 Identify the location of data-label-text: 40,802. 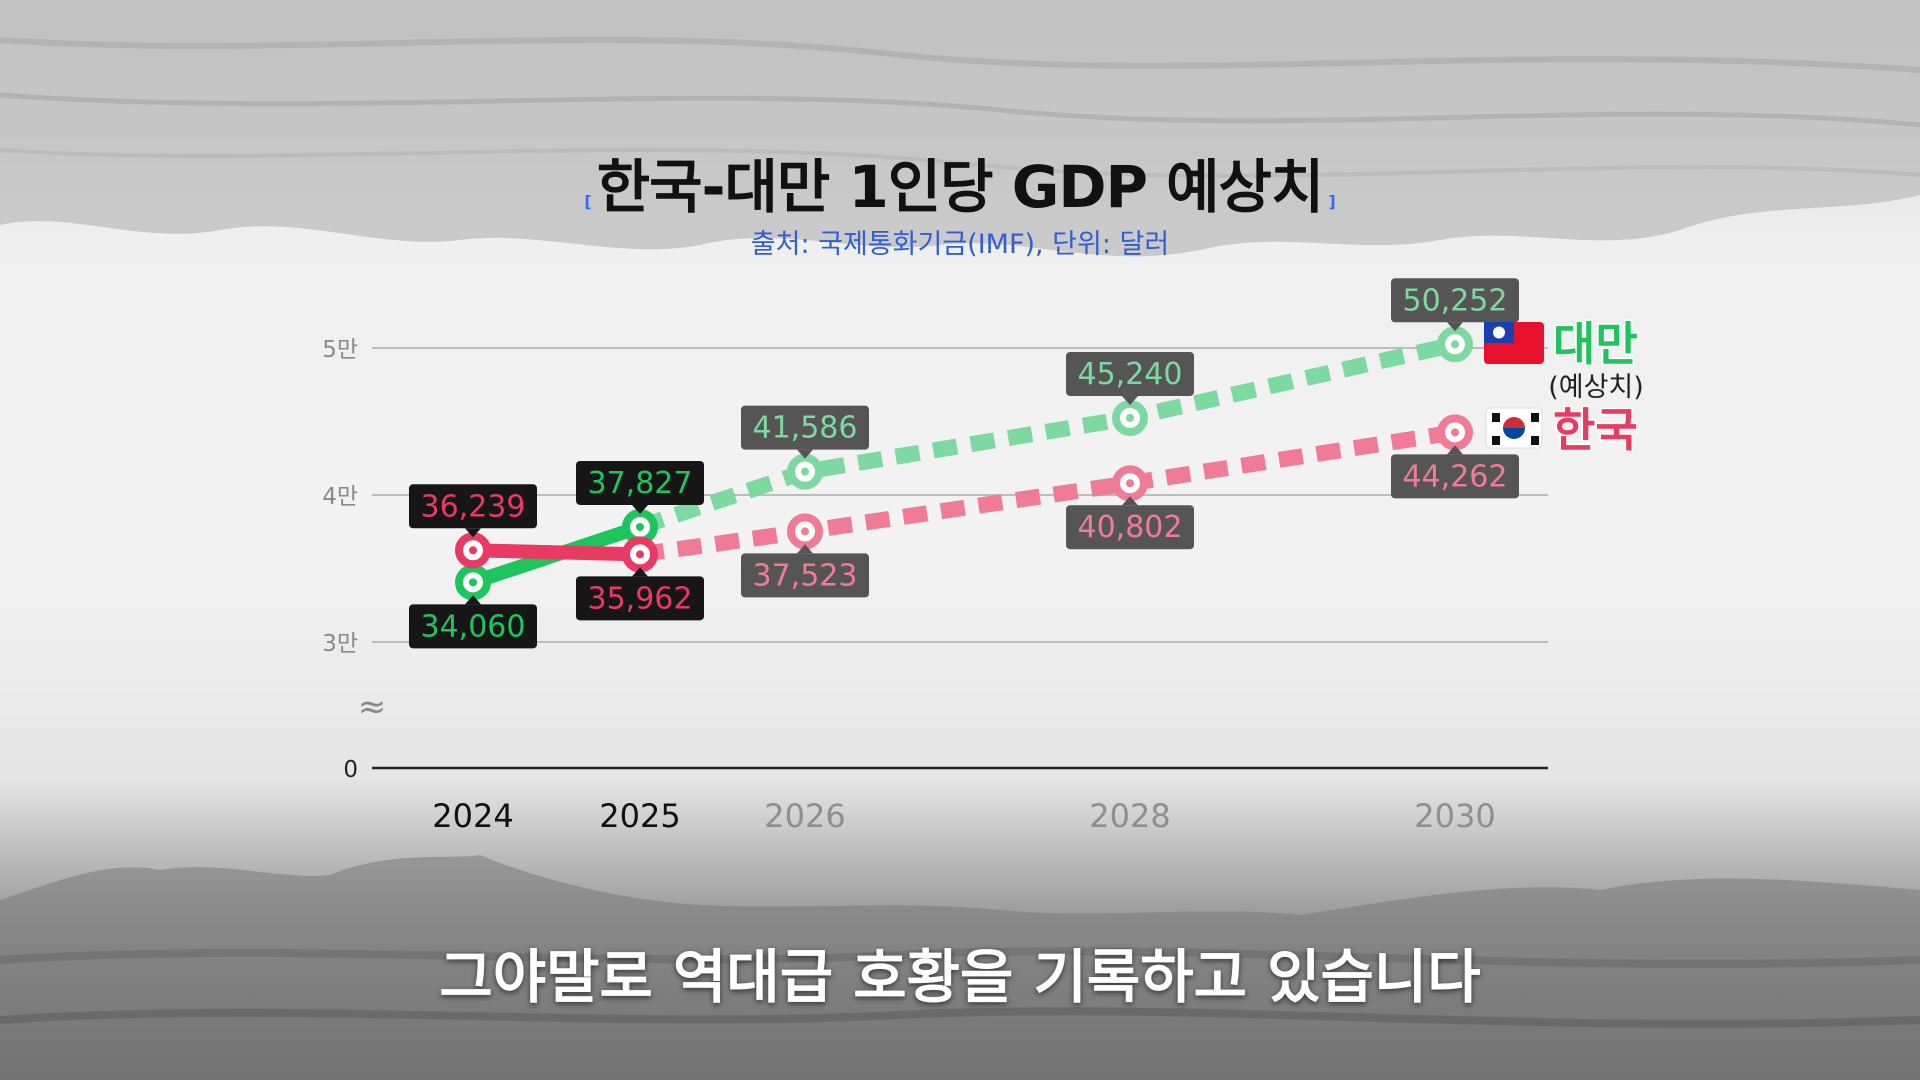
(1130, 527).